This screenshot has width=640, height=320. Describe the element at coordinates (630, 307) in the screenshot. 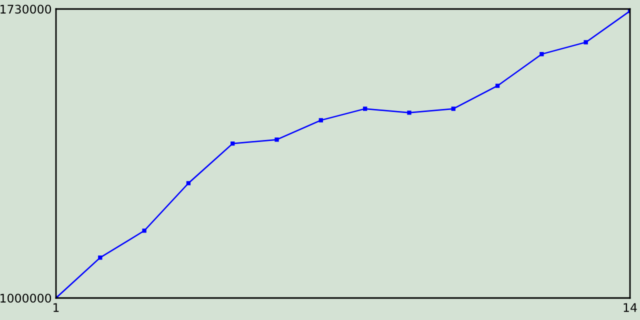

I see `x-tick-label: 14` at that location.